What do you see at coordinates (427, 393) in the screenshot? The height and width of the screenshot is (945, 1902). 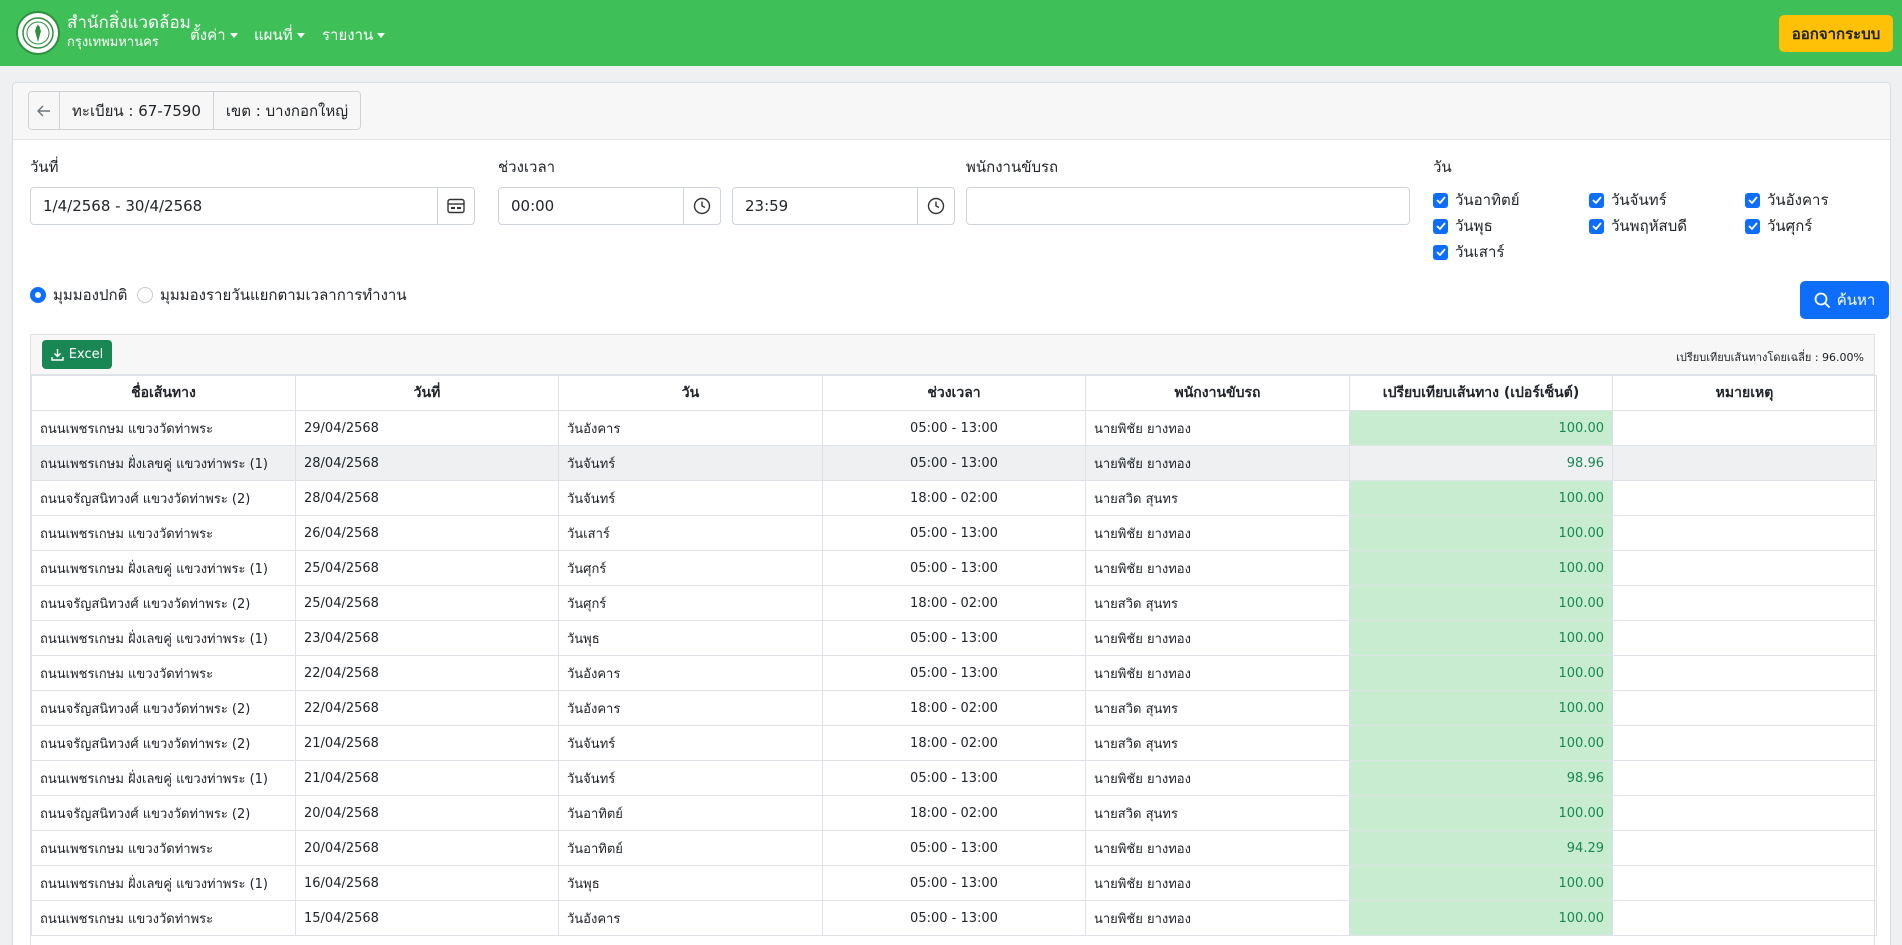 I see `col-date: วันที่` at bounding box center [427, 393].